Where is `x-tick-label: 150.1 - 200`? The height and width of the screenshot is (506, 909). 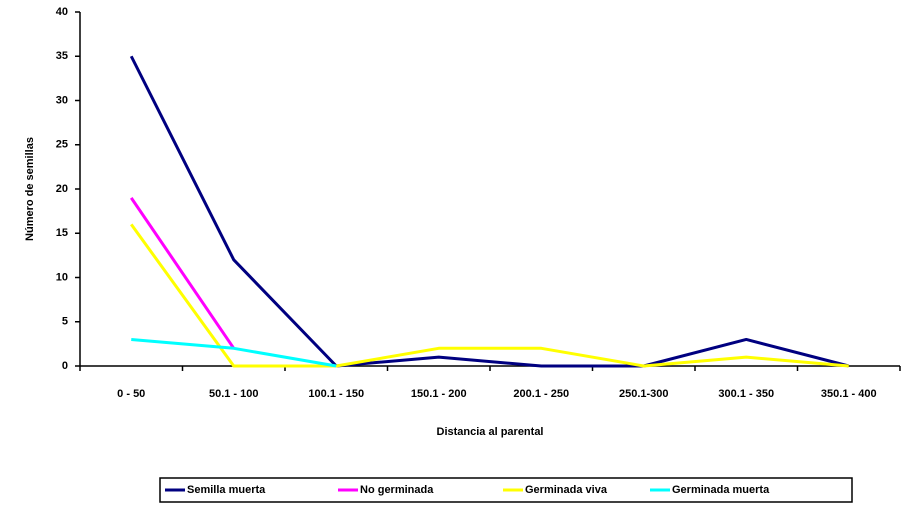 x-tick-label: 150.1 - 200 is located at coordinates (439, 394).